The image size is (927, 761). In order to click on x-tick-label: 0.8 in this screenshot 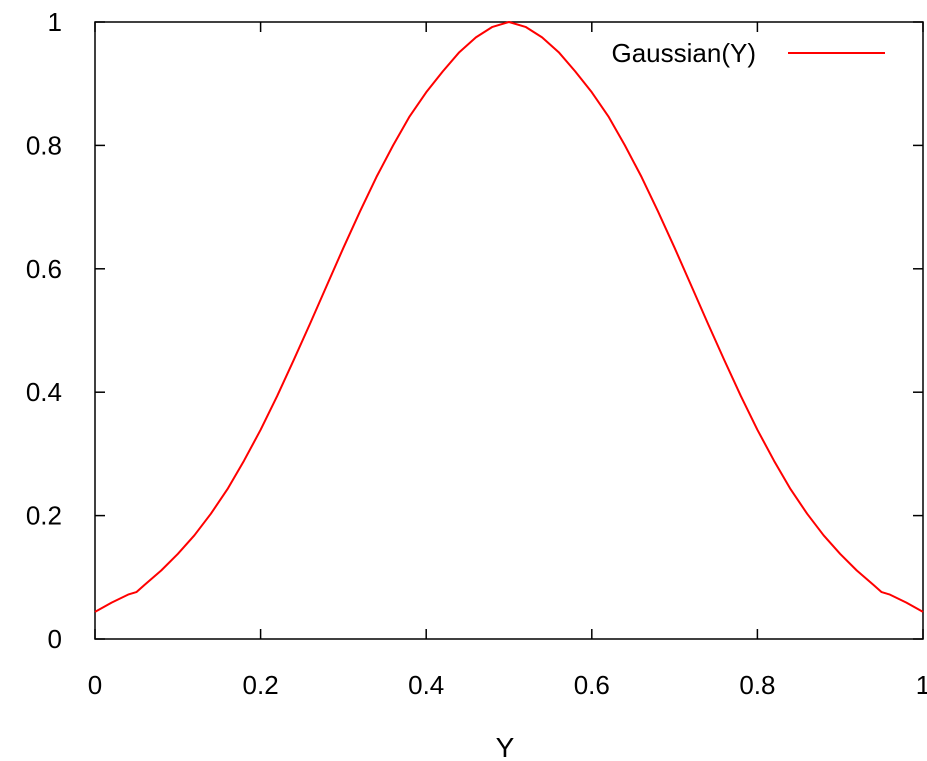, I will do `click(757, 685)`.